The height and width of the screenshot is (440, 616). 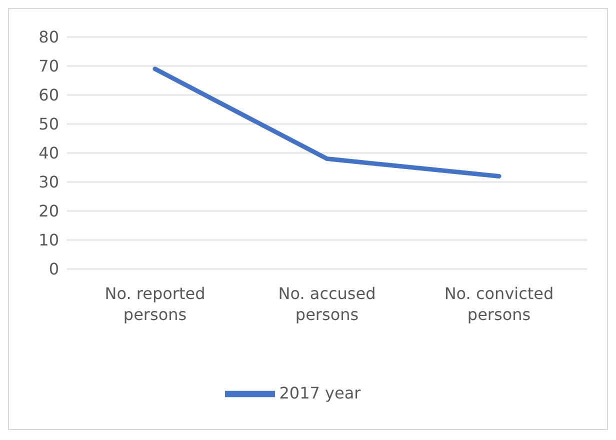 I want to click on x-tick-label: No. convicted persons, so click(x=499, y=304).